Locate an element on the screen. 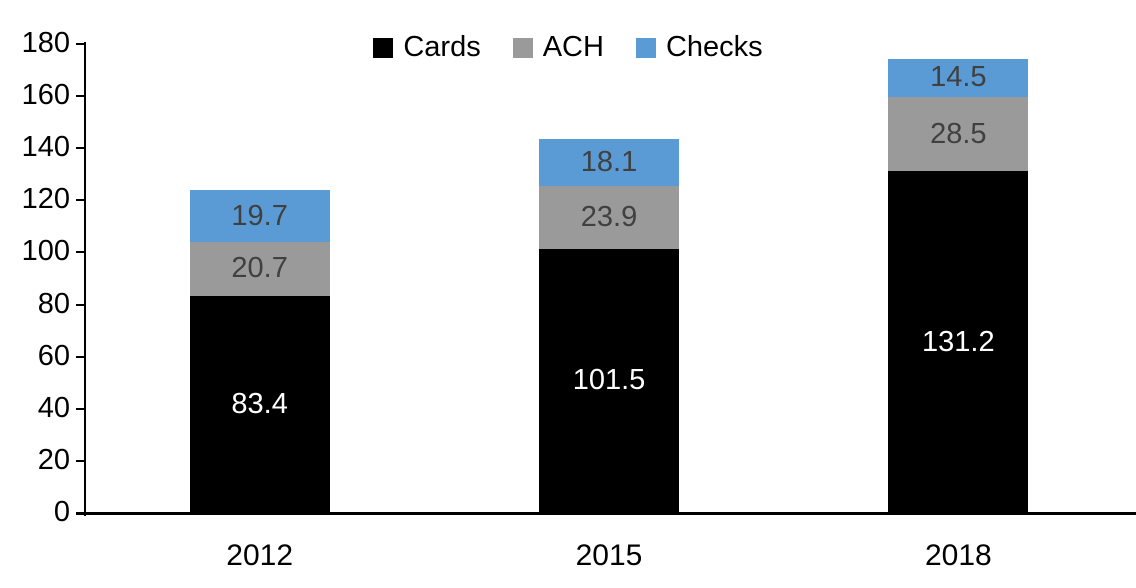  segment-ach-2015: 23.9 is located at coordinates (609, 217).